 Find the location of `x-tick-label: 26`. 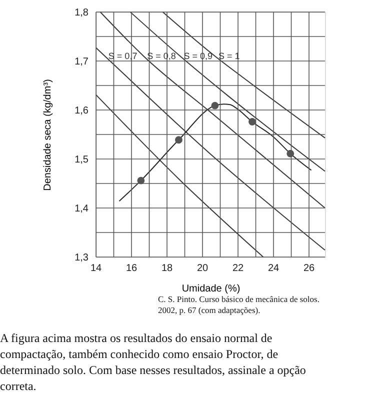

x-tick-label: 26 is located at coordinates (309, 268).